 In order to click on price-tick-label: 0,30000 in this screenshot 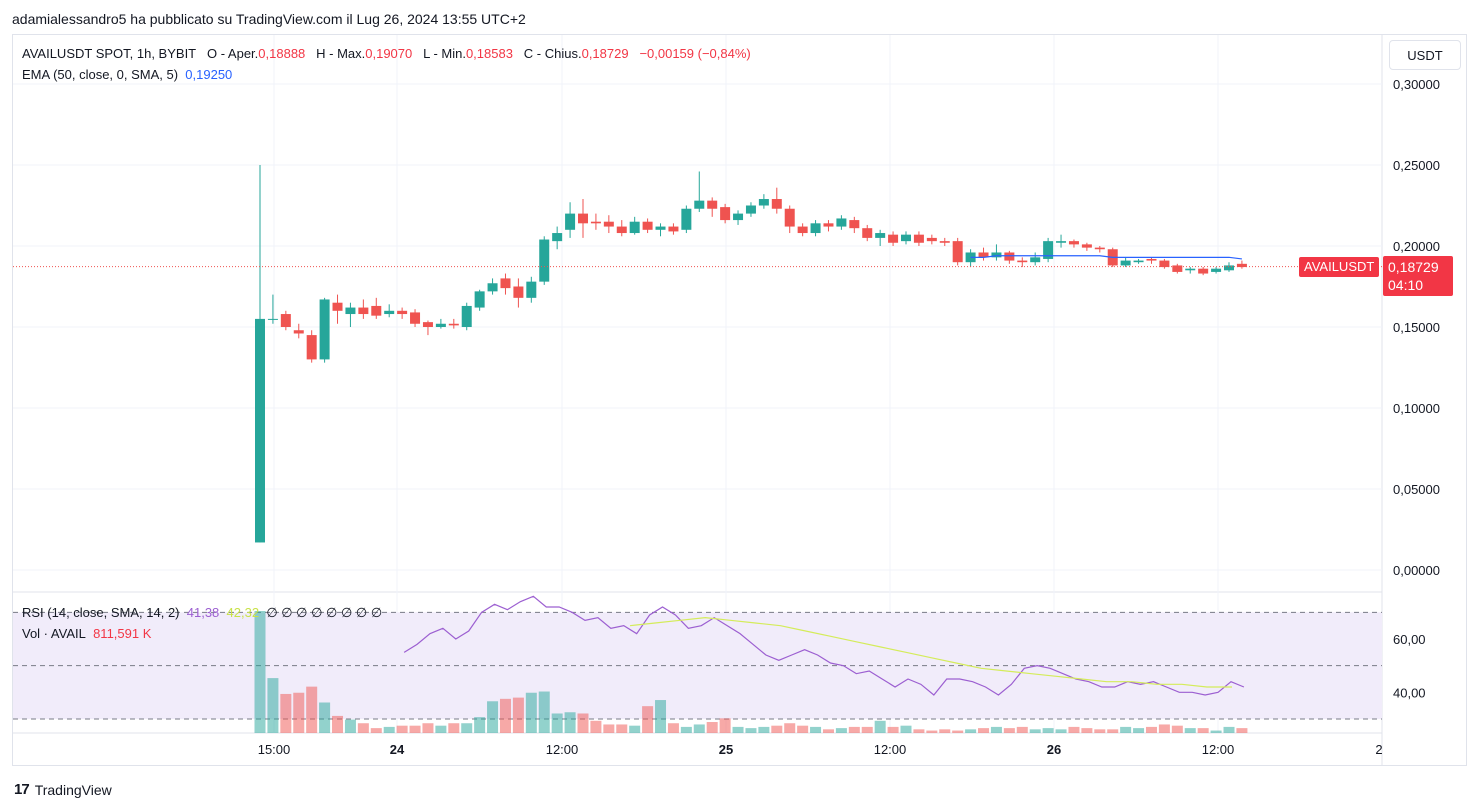, I will do `click(1416, 84)`.